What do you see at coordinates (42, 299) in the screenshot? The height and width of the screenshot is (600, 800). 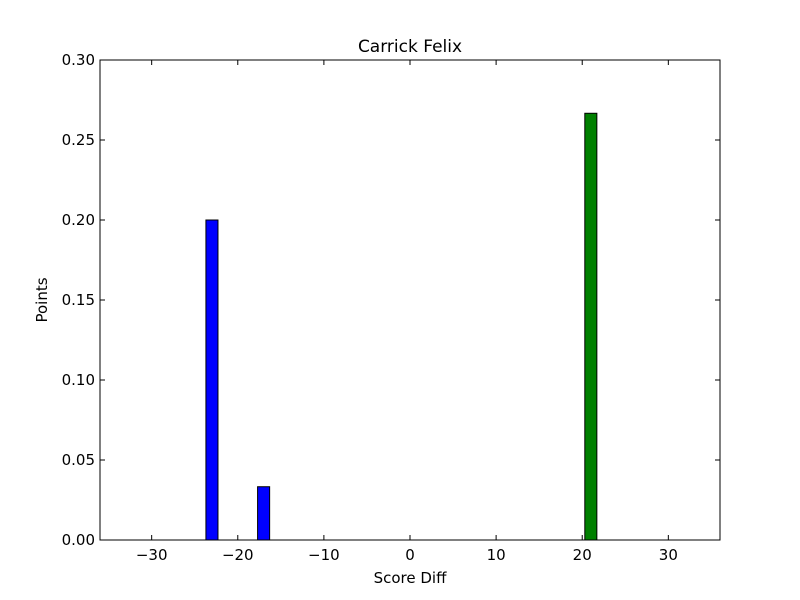 I see `y-axis-label: Points` at bounding box center [42, 299].